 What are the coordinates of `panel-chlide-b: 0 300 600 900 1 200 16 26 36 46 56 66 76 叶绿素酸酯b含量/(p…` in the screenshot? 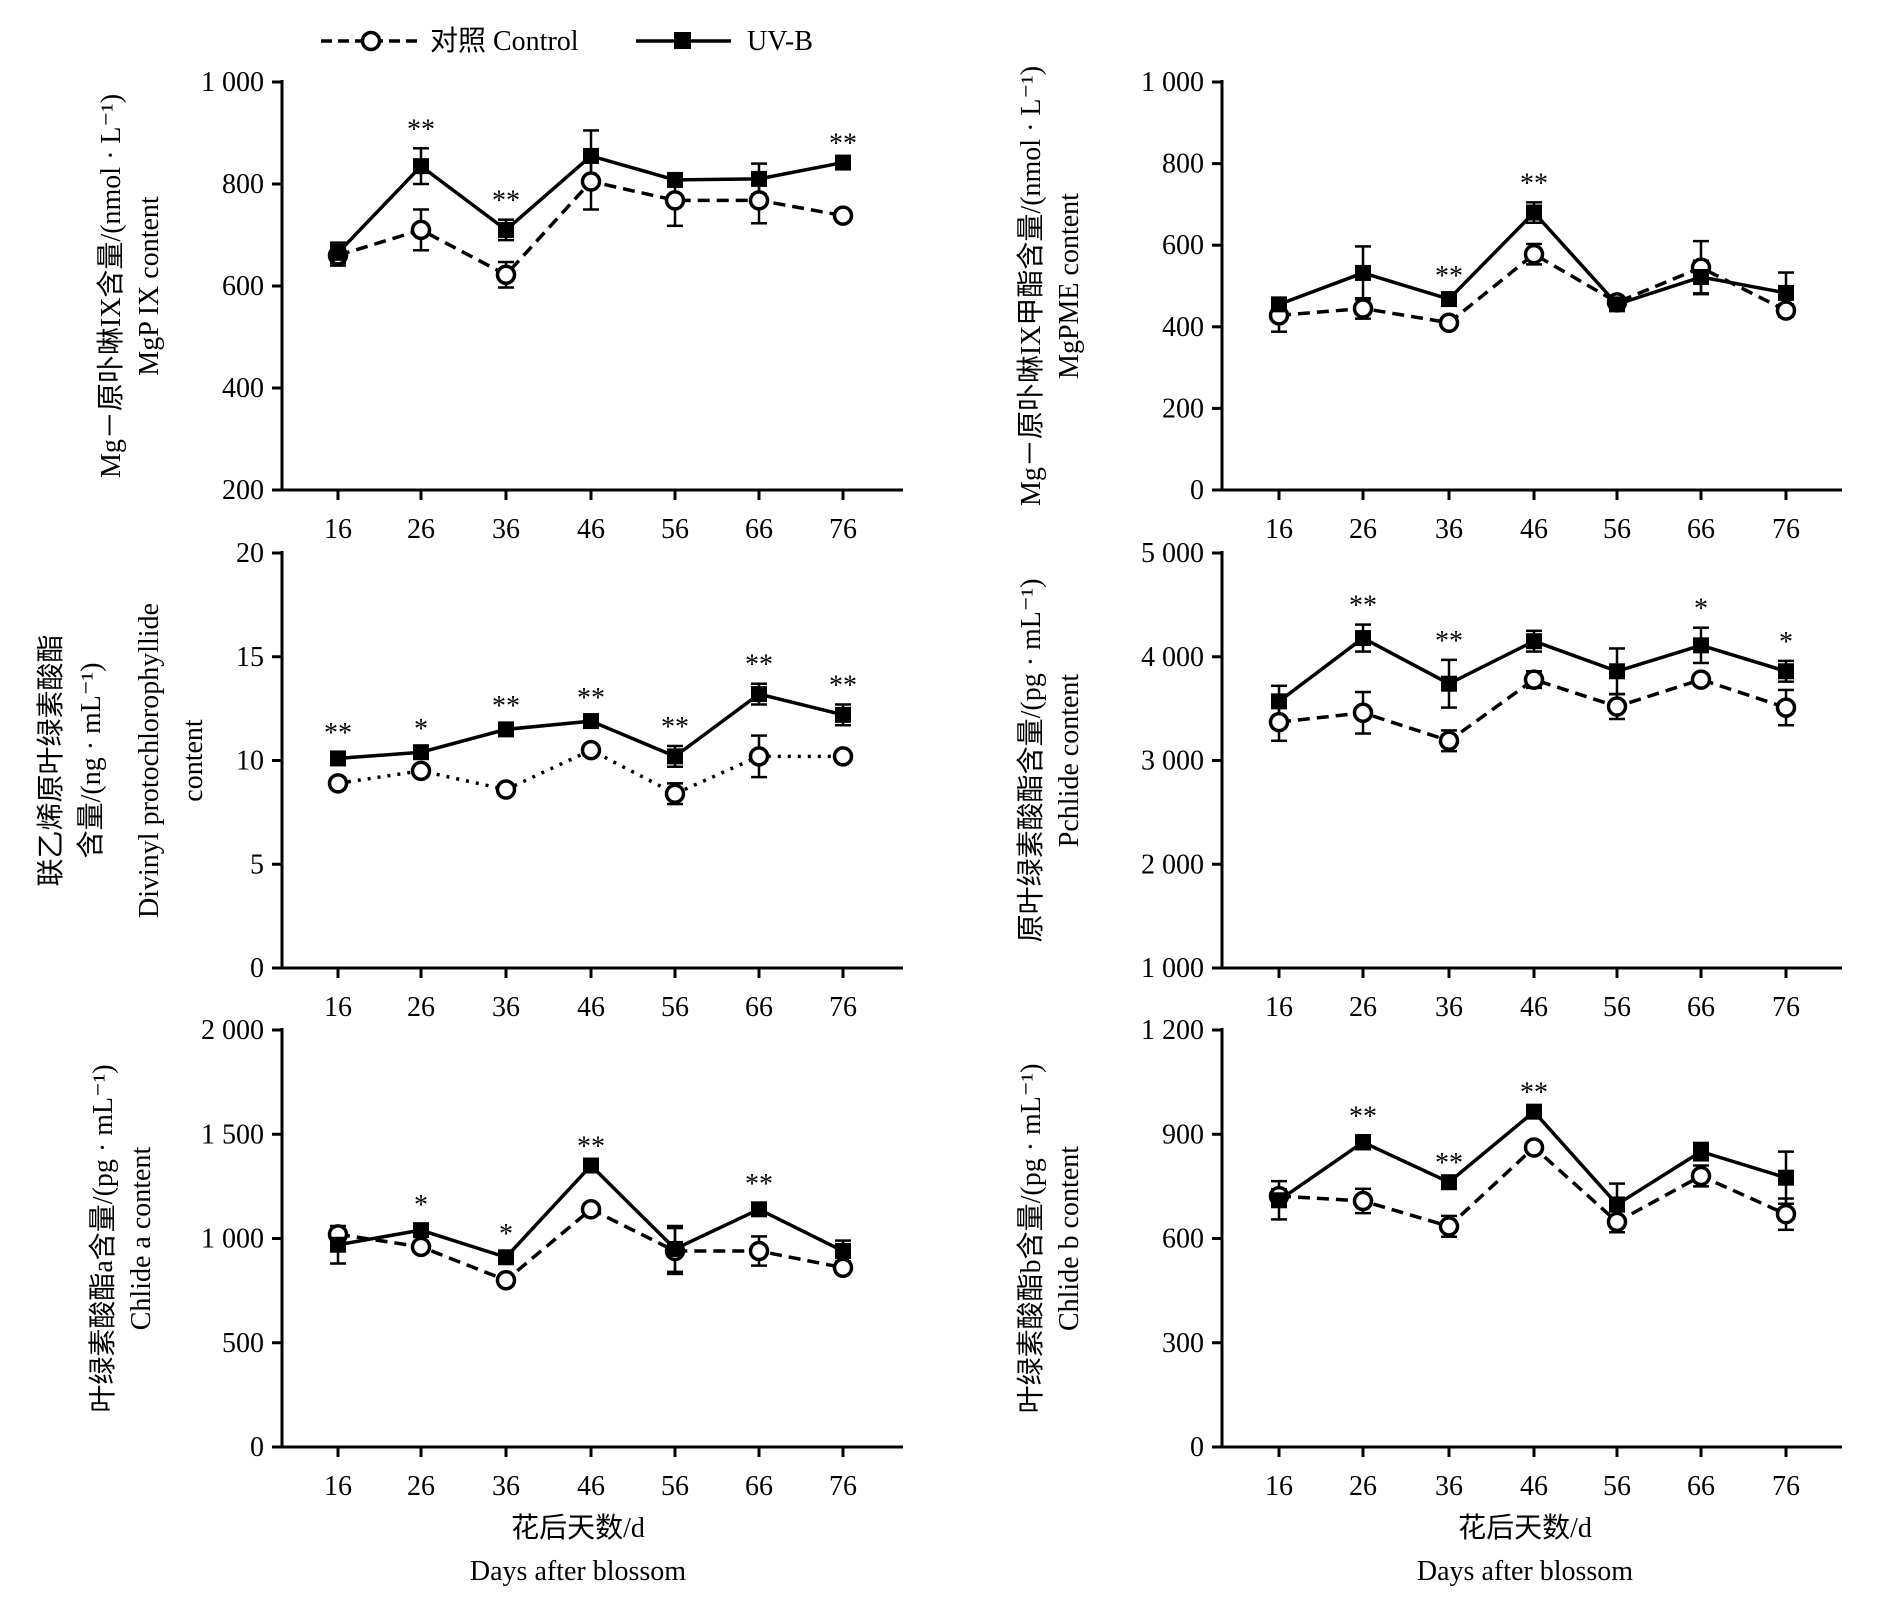 It's located at (1428, 1258).